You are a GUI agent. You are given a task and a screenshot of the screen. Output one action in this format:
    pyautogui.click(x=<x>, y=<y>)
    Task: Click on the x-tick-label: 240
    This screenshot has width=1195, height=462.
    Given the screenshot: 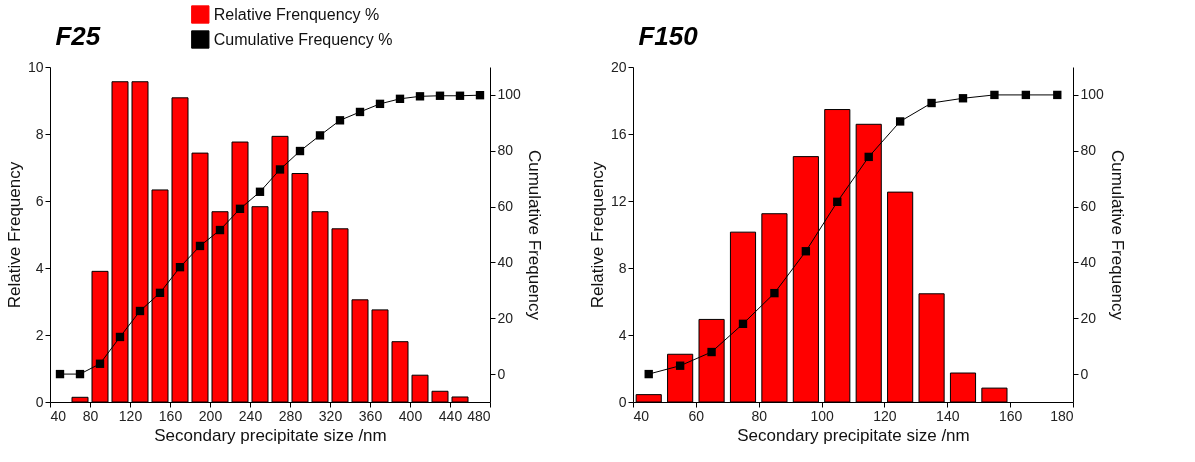 What is the action you would take?
    pyautogui.click(x=250, y=415)
    